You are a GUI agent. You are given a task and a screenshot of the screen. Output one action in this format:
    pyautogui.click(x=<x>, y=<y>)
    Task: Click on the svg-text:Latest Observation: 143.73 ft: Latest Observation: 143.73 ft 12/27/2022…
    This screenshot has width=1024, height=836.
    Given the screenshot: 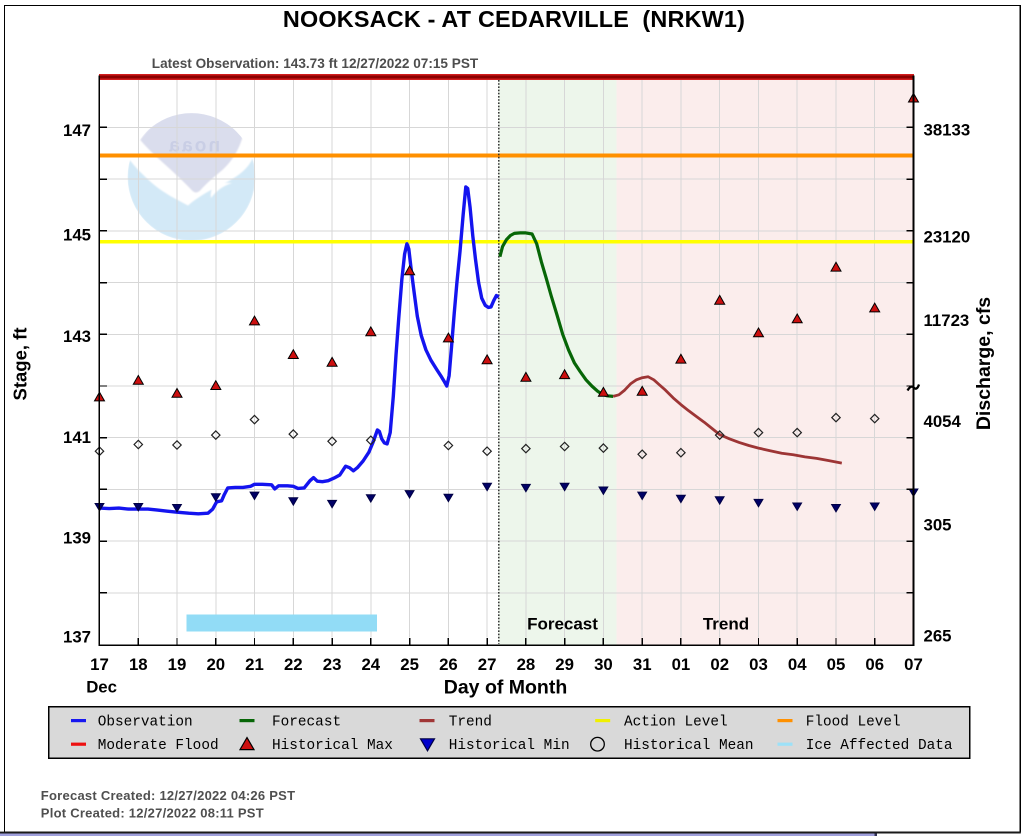 What is the action you would take?
    pyautogui.click(x=315, y=63)
    